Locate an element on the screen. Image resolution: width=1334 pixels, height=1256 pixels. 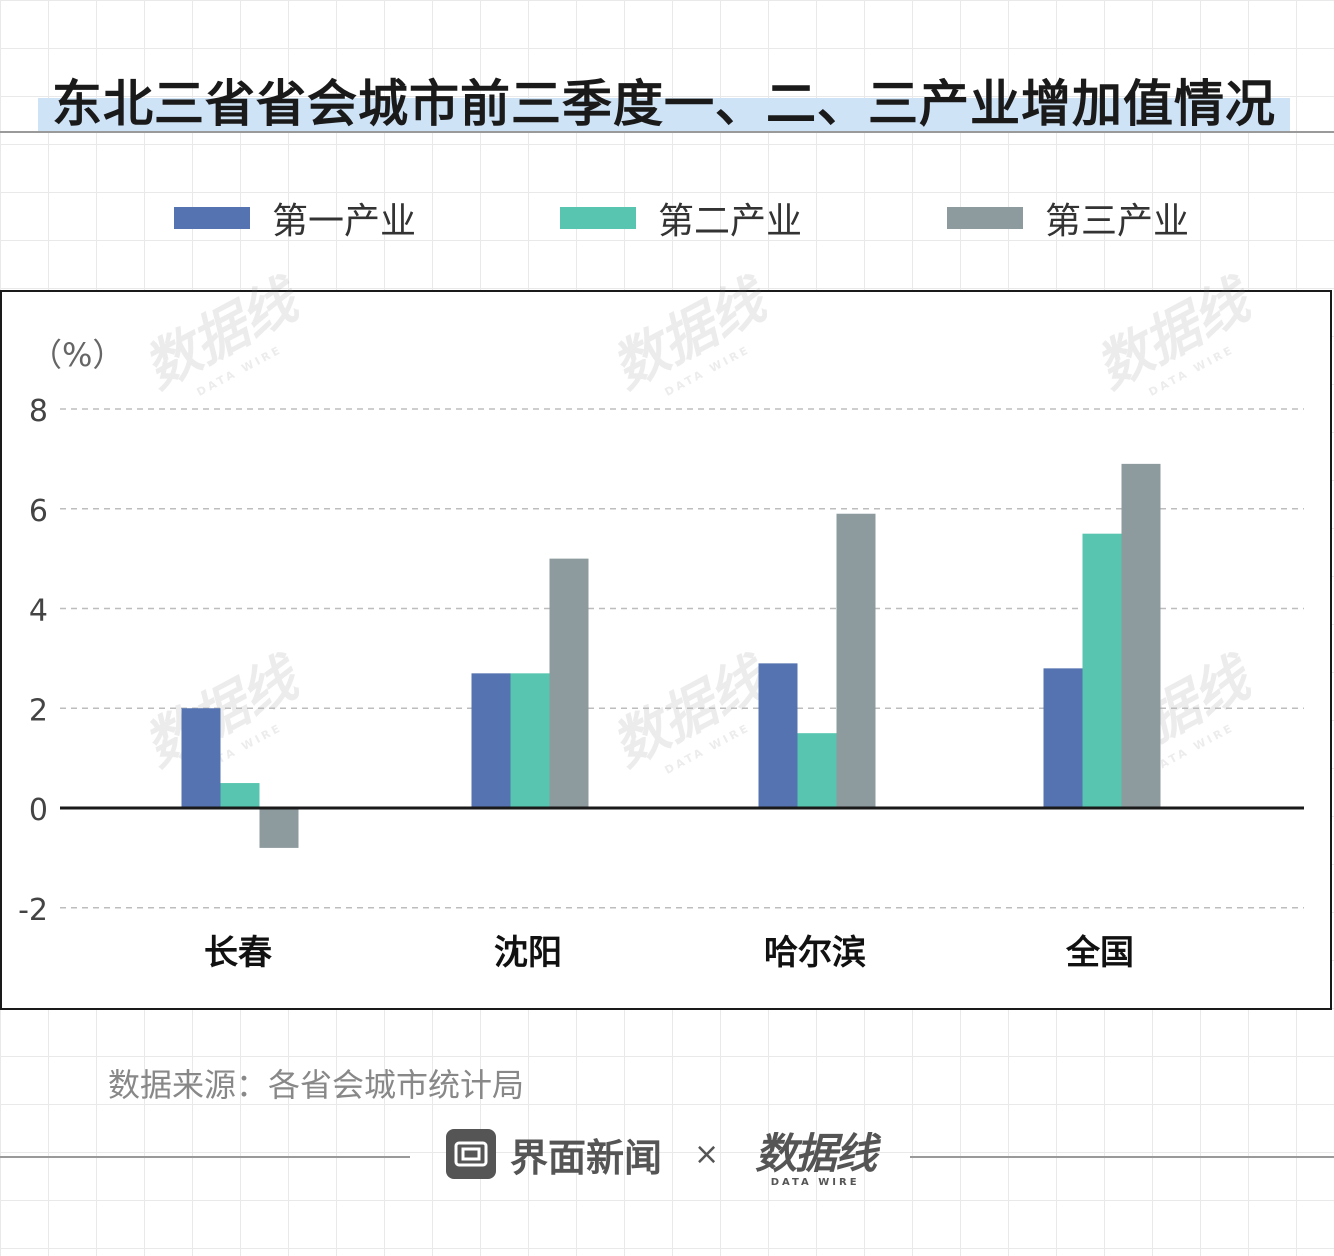
title-underline is located at coordinates (667, 132).